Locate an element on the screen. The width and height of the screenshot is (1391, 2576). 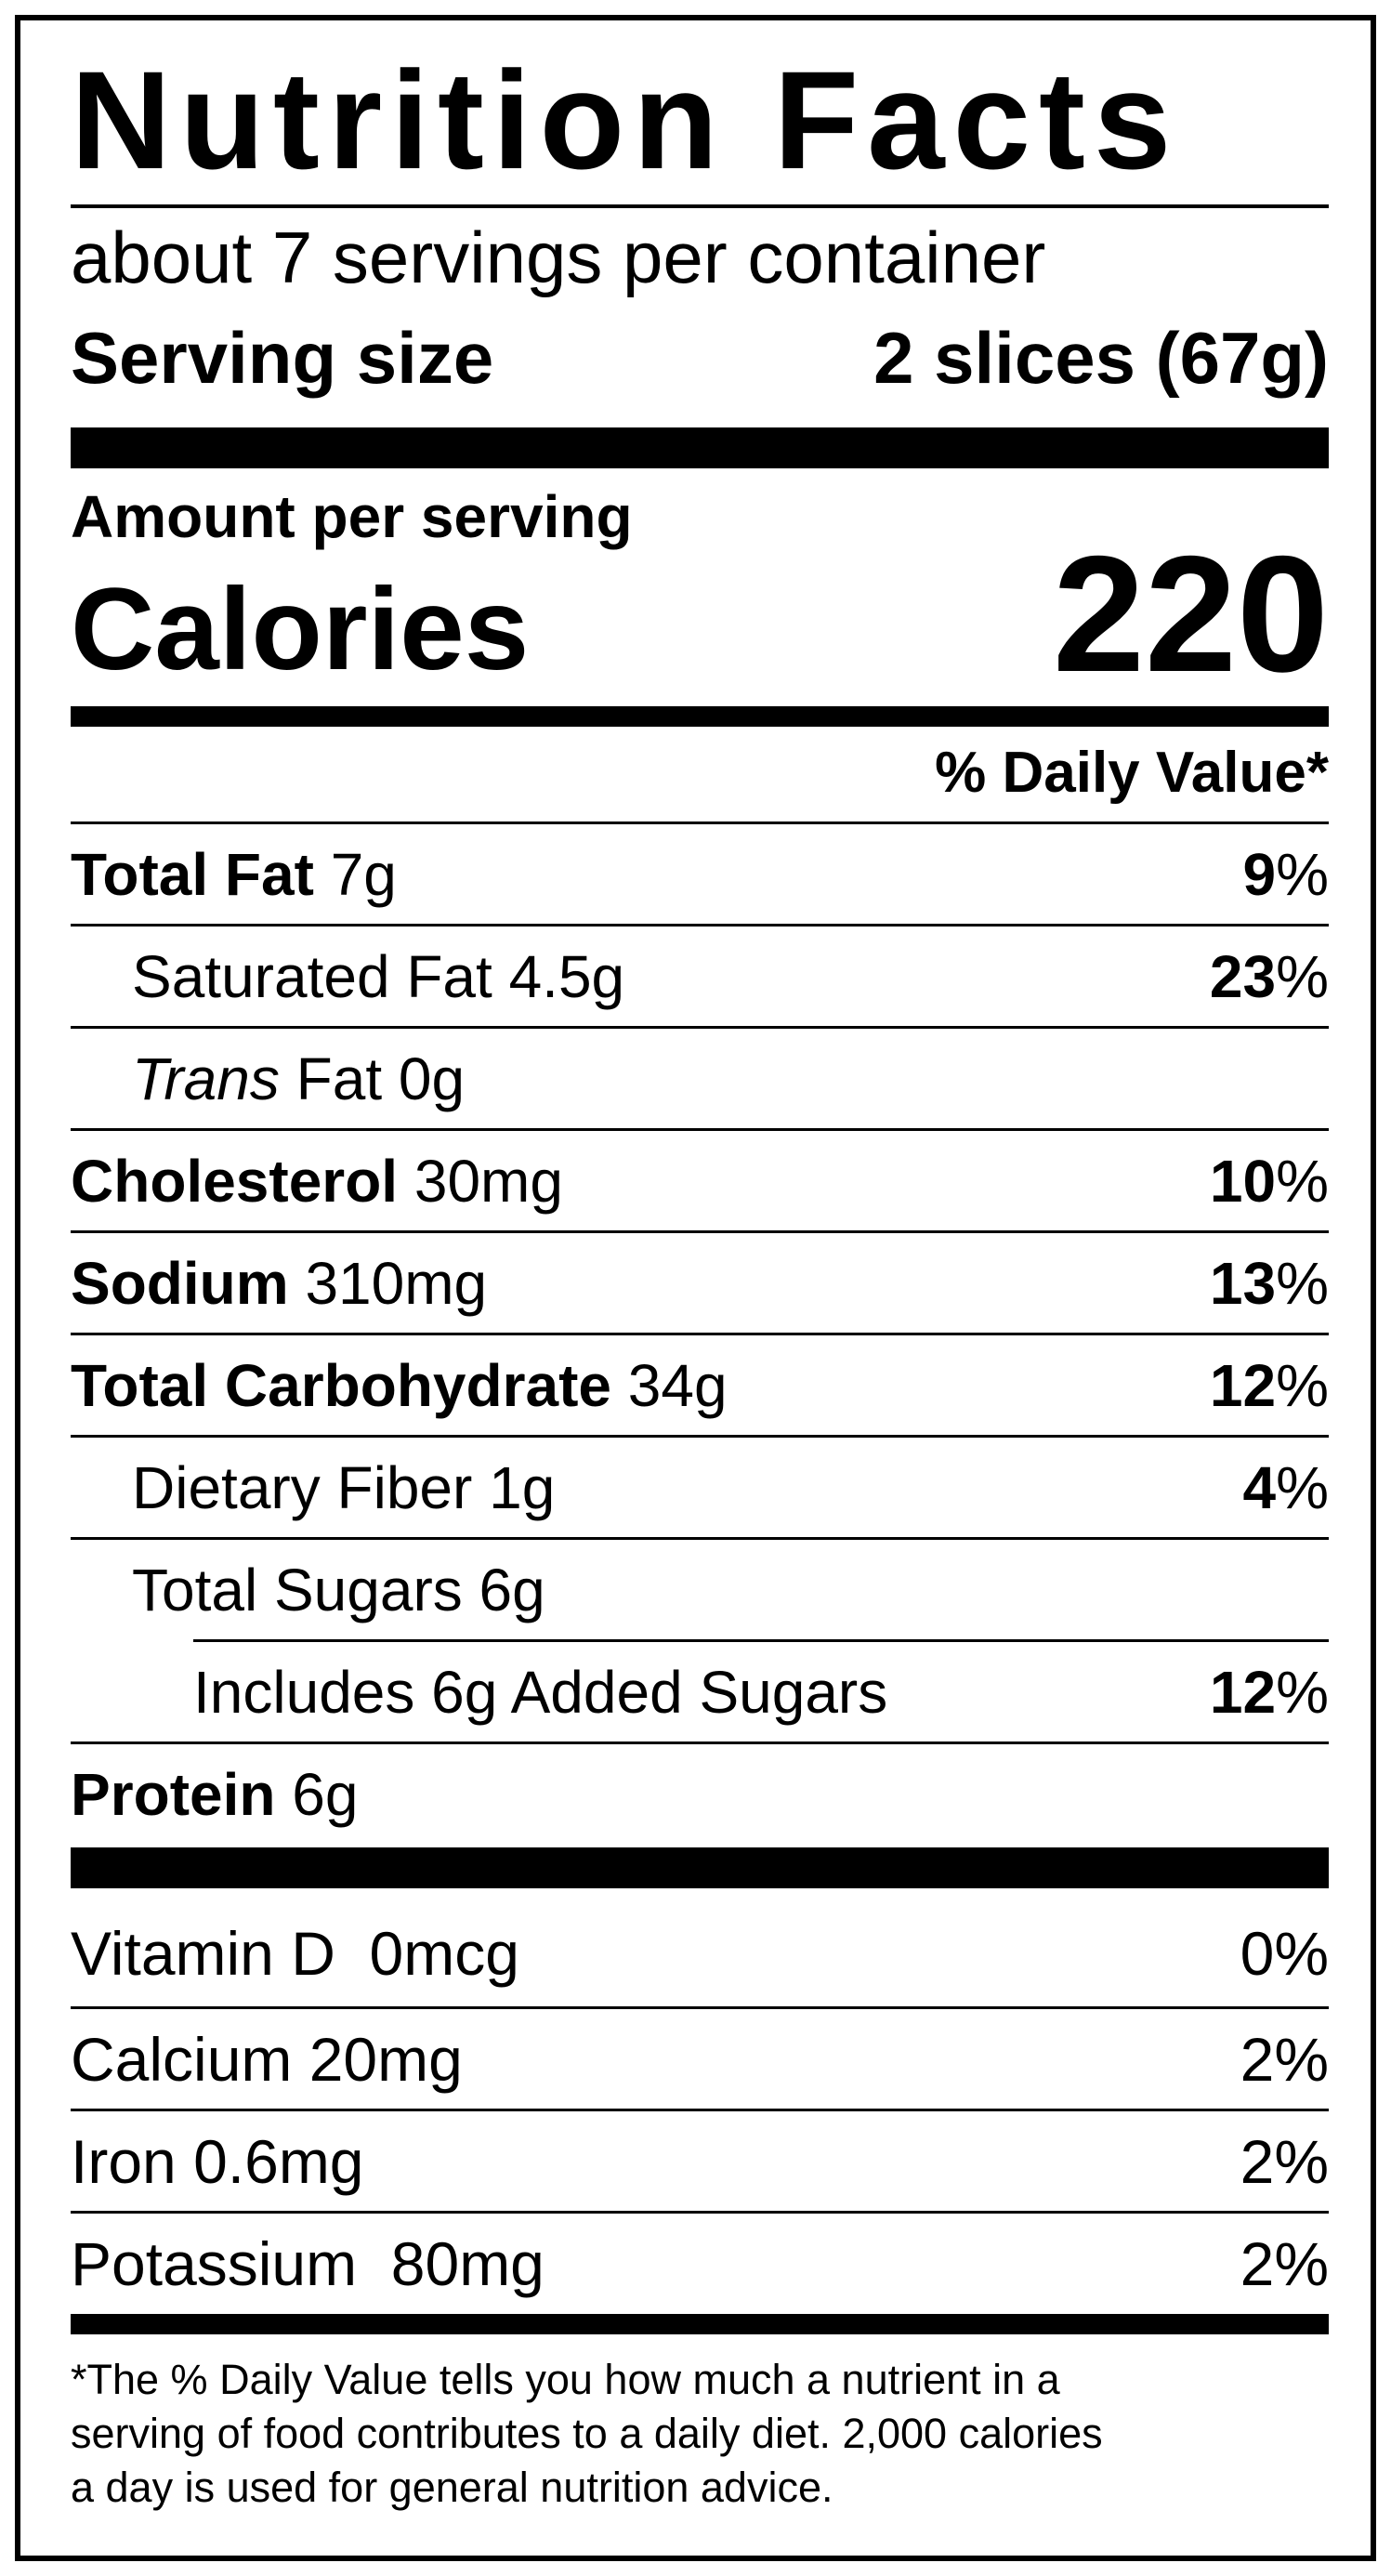
nutrient-amount: 7g is located at coordinates (364, 874).